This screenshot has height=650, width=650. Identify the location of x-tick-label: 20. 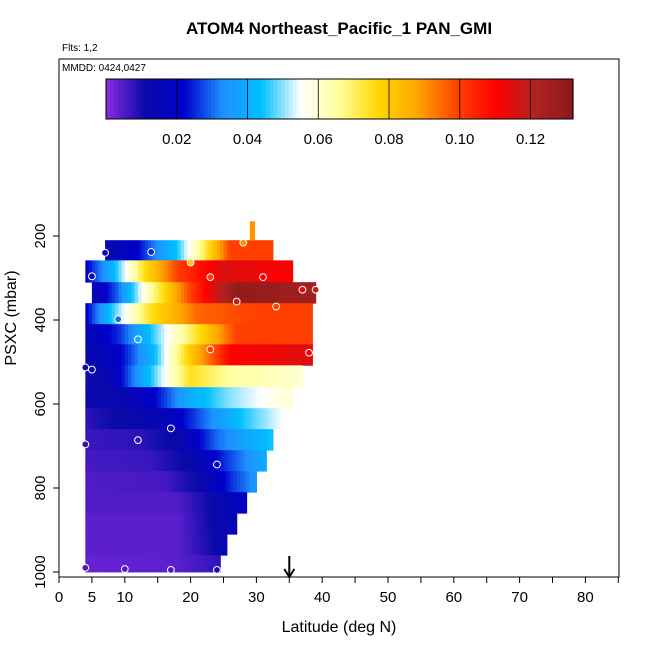
(190, 597).